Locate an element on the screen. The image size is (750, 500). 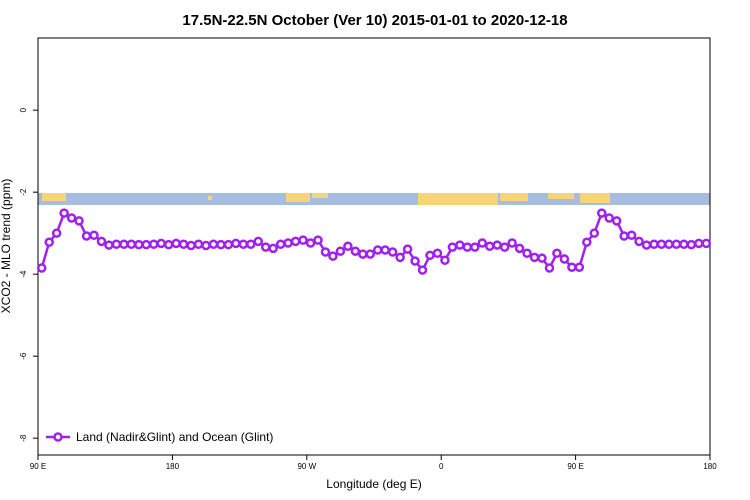
legend-label: Land (Nadir&Glint) and Ocean (Glint) is located at coordinates (174, 437).